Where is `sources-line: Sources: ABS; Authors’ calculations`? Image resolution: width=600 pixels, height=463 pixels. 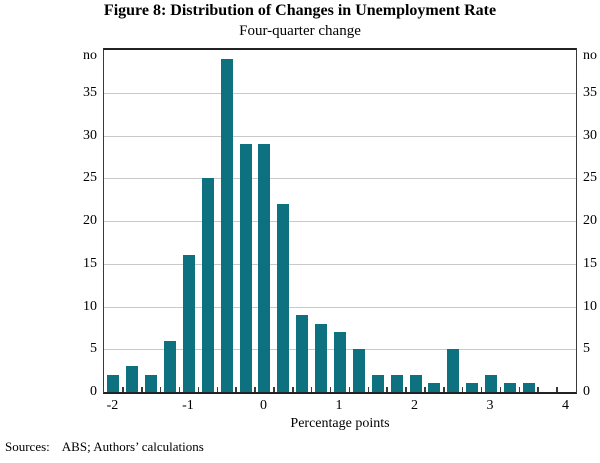
sources-line: Sources: ABS; Authors’ calculations is located at coordinates (104, 447).